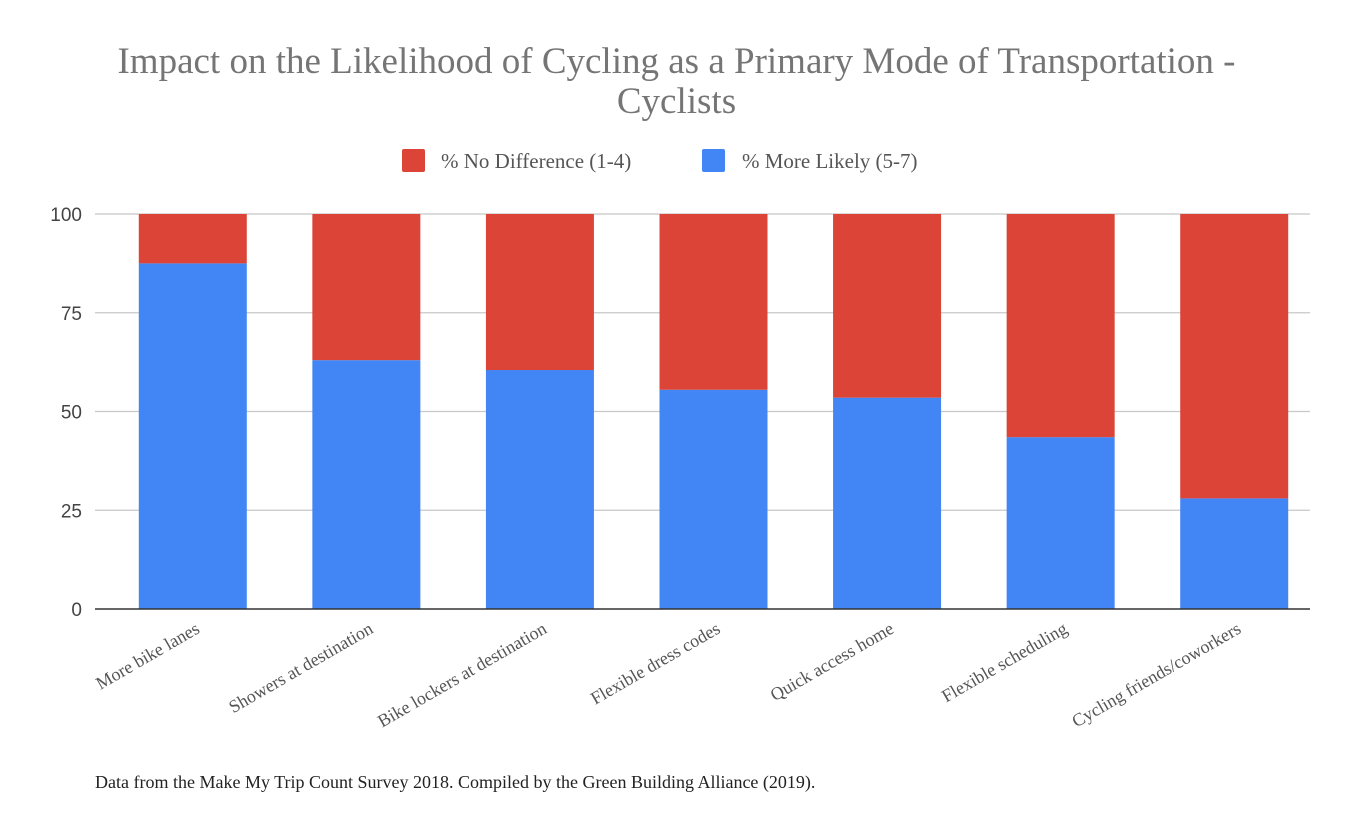 Image resolution: width=1353 pixels, height=837 pixels. I want to click on x-tick-label: Bike lockers at destination, so click(462, 674).